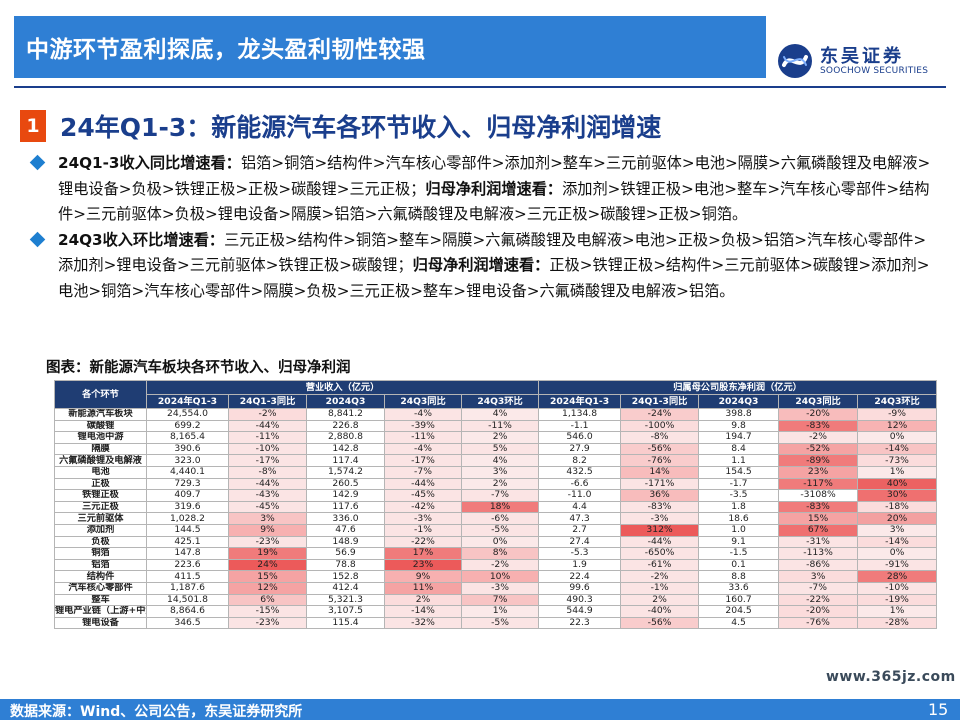 The height and width of the screenshot is (721, 960). I want to click on table-cell: 3%, so click(500, 472).